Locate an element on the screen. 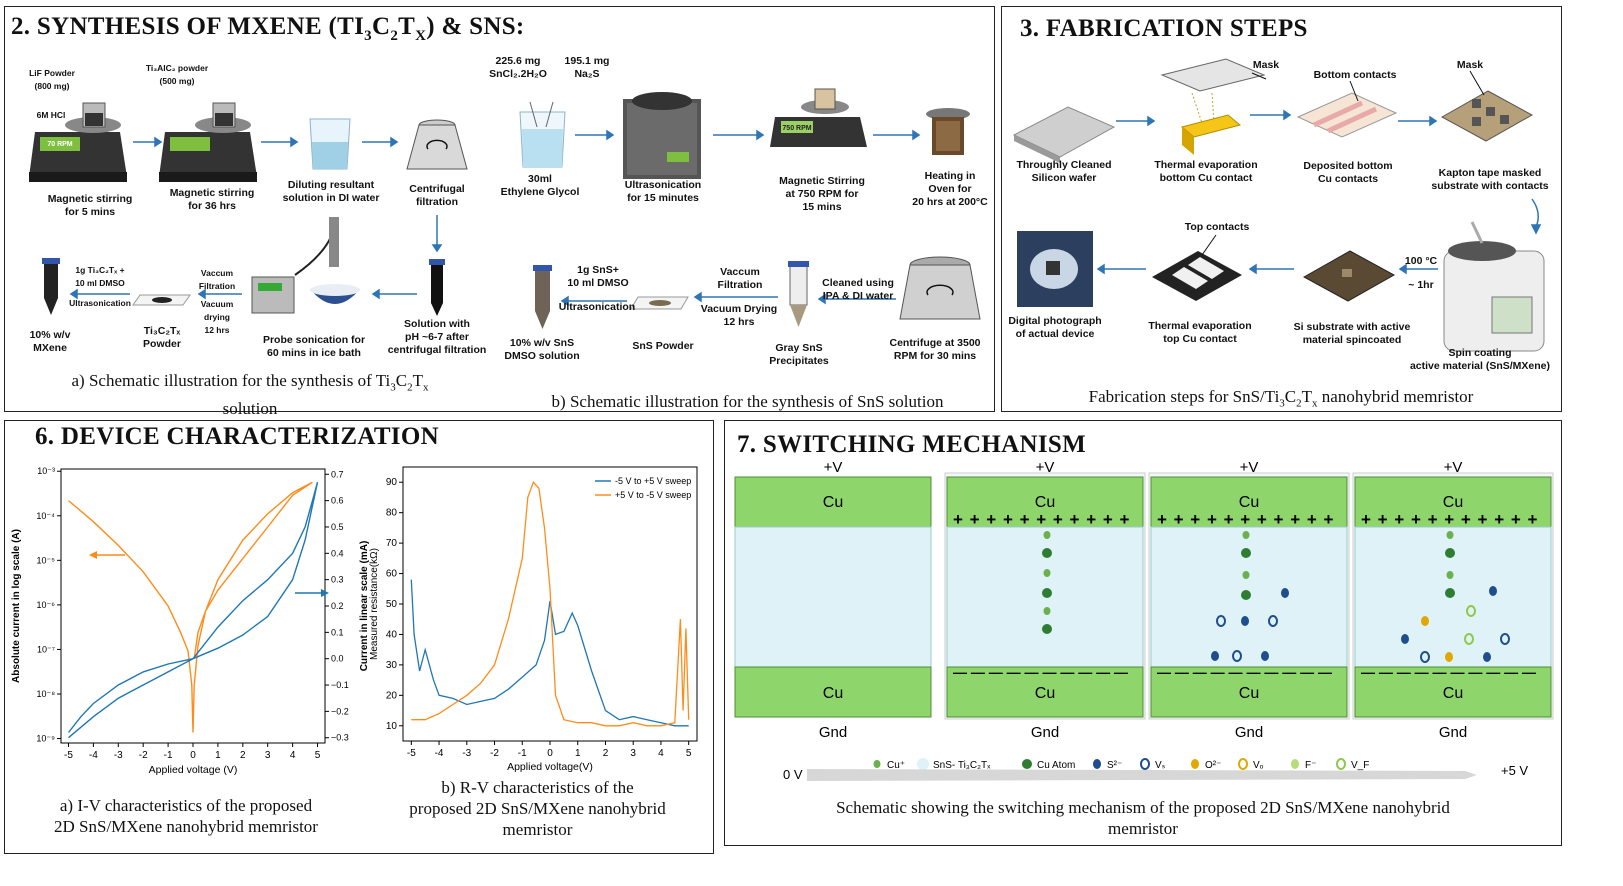  dilute-label: Diluting resultant solution in DI water is located at coordinates (331, 191).